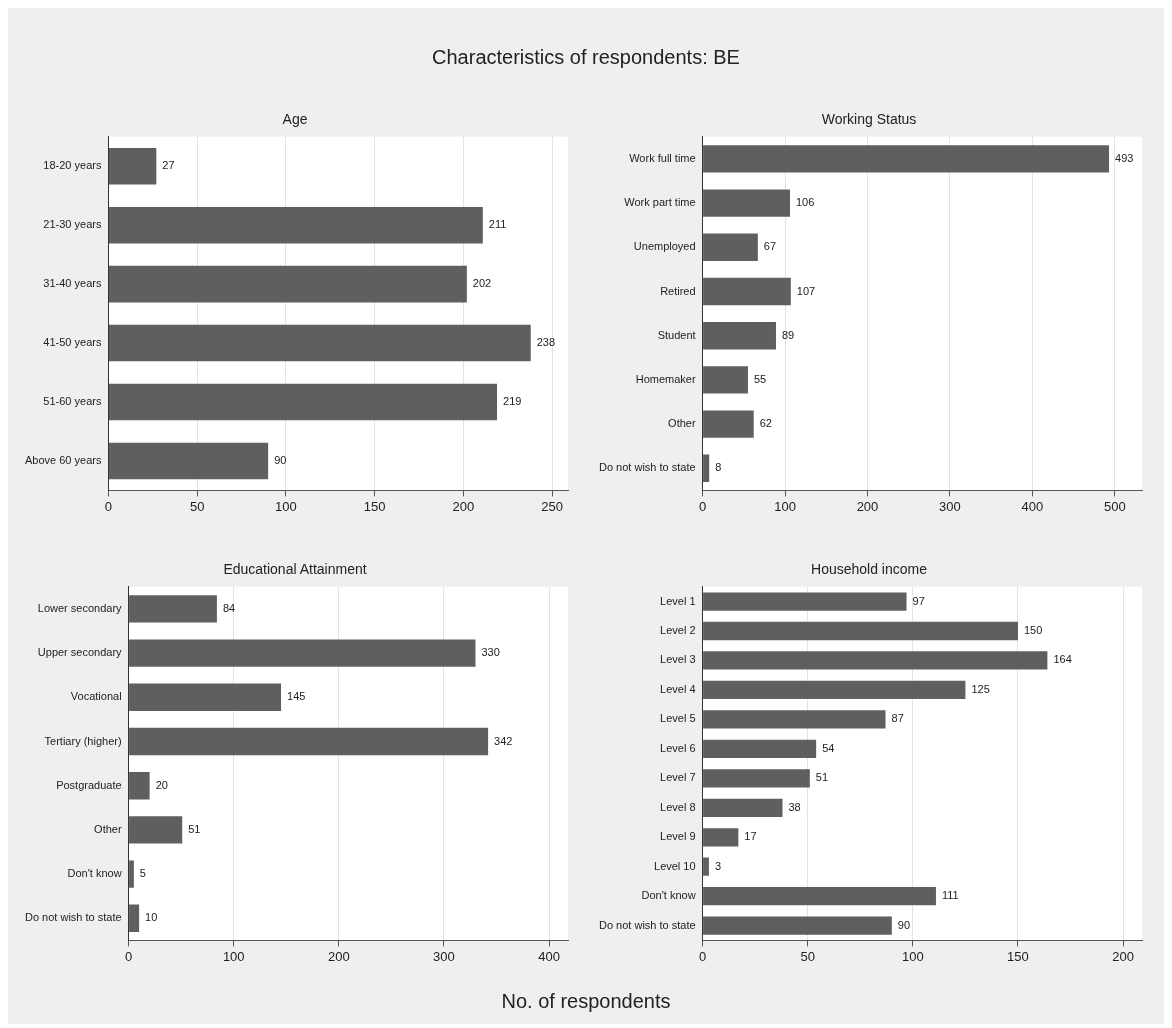  What do you see at coordinates (295, 119) in the screenshot?
I see `chart-title: Age` at bounding box center [295, 119].